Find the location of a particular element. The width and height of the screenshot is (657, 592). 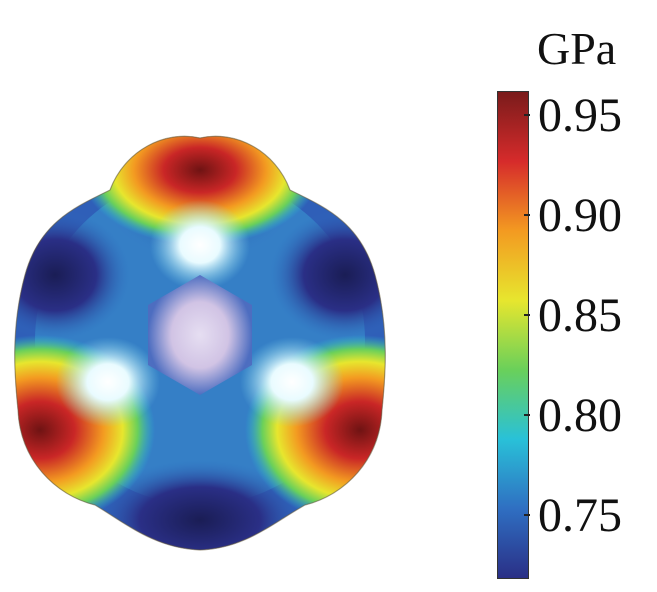

colorbar-unit-label: GPa is located at coordinates (577, 48).